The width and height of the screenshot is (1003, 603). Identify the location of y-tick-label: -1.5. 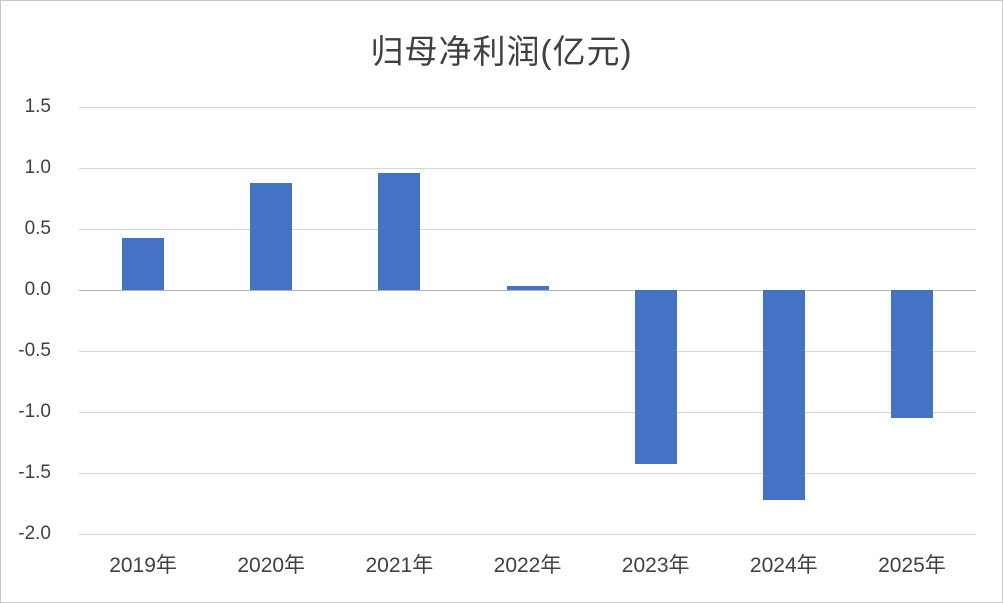
(34, 472).